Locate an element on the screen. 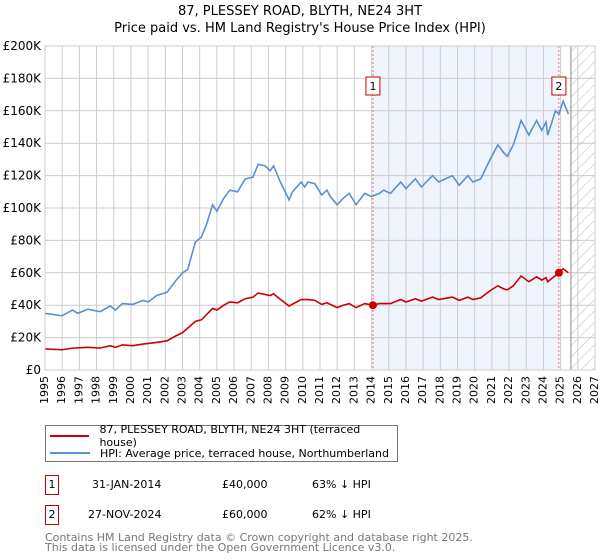 The height and width of the screenshot is (560, 600). y-tick-label: £0 is located at coordinates (33, 370).